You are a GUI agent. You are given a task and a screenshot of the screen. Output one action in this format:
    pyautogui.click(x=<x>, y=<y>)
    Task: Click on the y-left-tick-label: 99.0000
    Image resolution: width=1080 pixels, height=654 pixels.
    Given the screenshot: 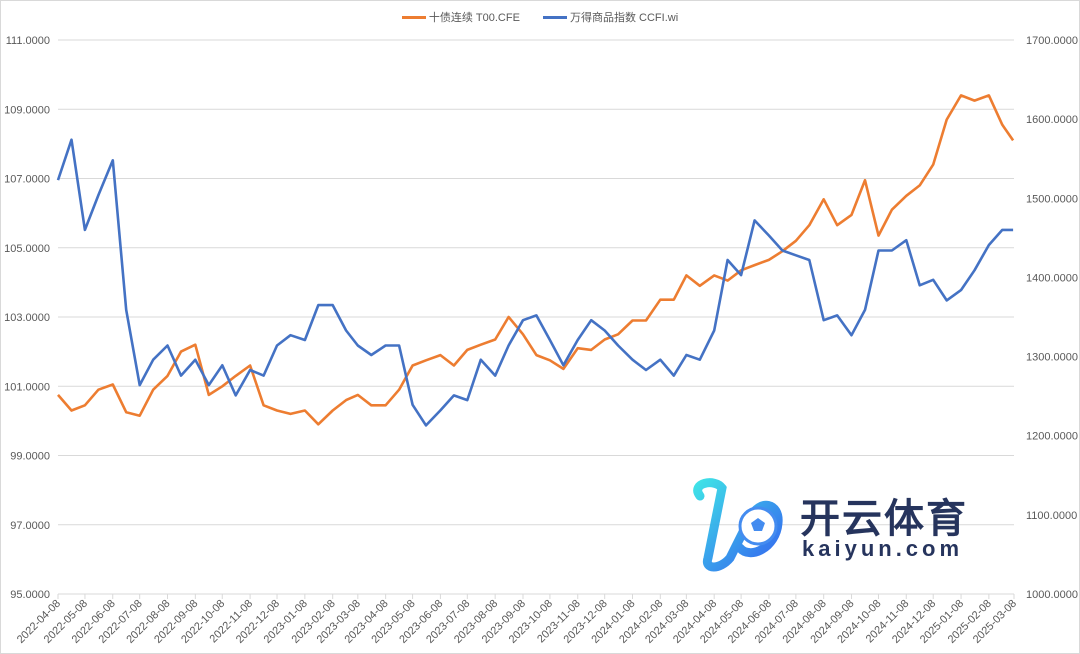 What is the action you would take?
    pyautogui.click(x=30, y=457)
    